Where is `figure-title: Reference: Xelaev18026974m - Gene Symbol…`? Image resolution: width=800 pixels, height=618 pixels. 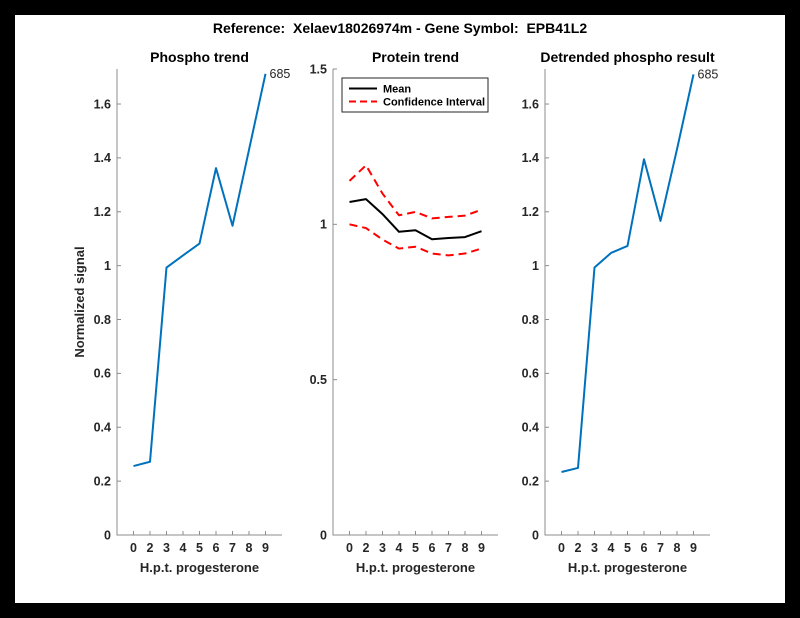
figure-title: Reference: Xelaev18026974m - Gene Symbol… is located at coordinates (400, 28).